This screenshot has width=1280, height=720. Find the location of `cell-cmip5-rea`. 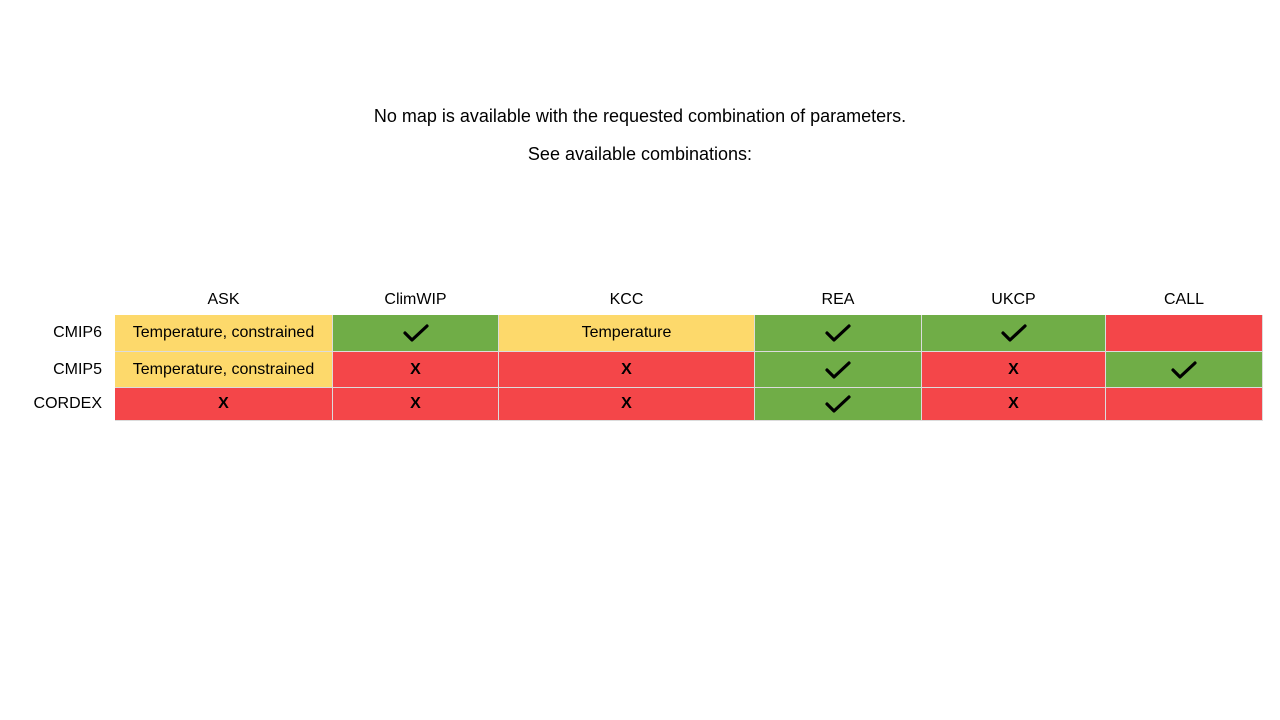

cell-cmip5-rea is located at coordinates (838, 369).